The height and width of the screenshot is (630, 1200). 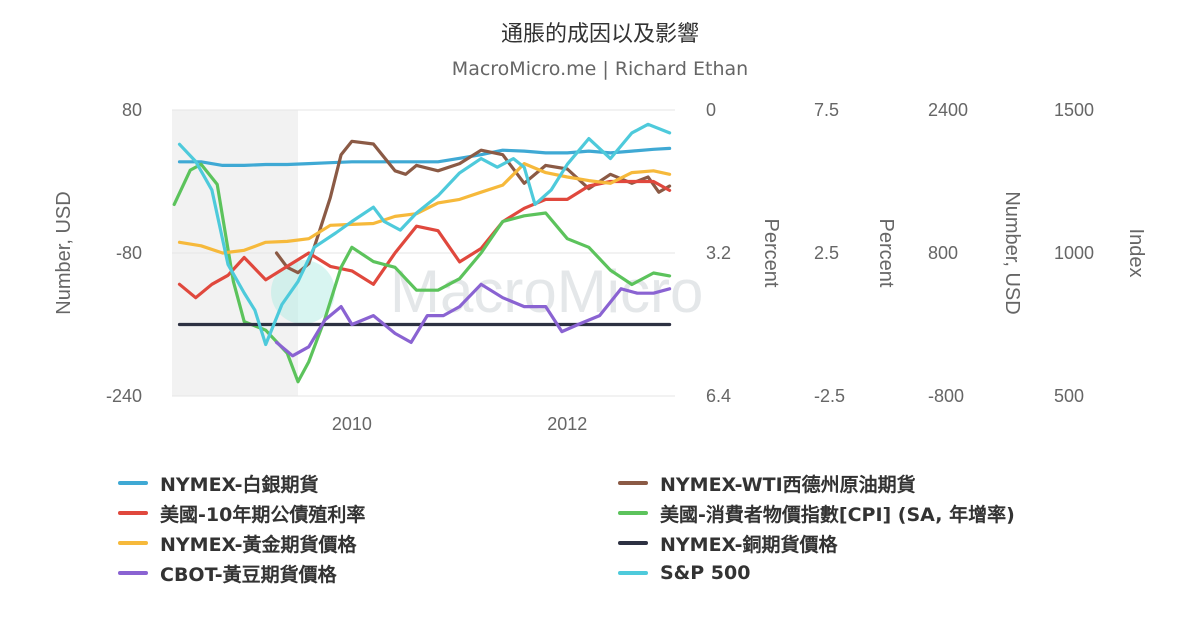 What do you see at coordinates (788, 484) in the screenshot?
I see `legend-label: NYMEX-WTI西德州原油期貨` at bounding box center [788, 484].